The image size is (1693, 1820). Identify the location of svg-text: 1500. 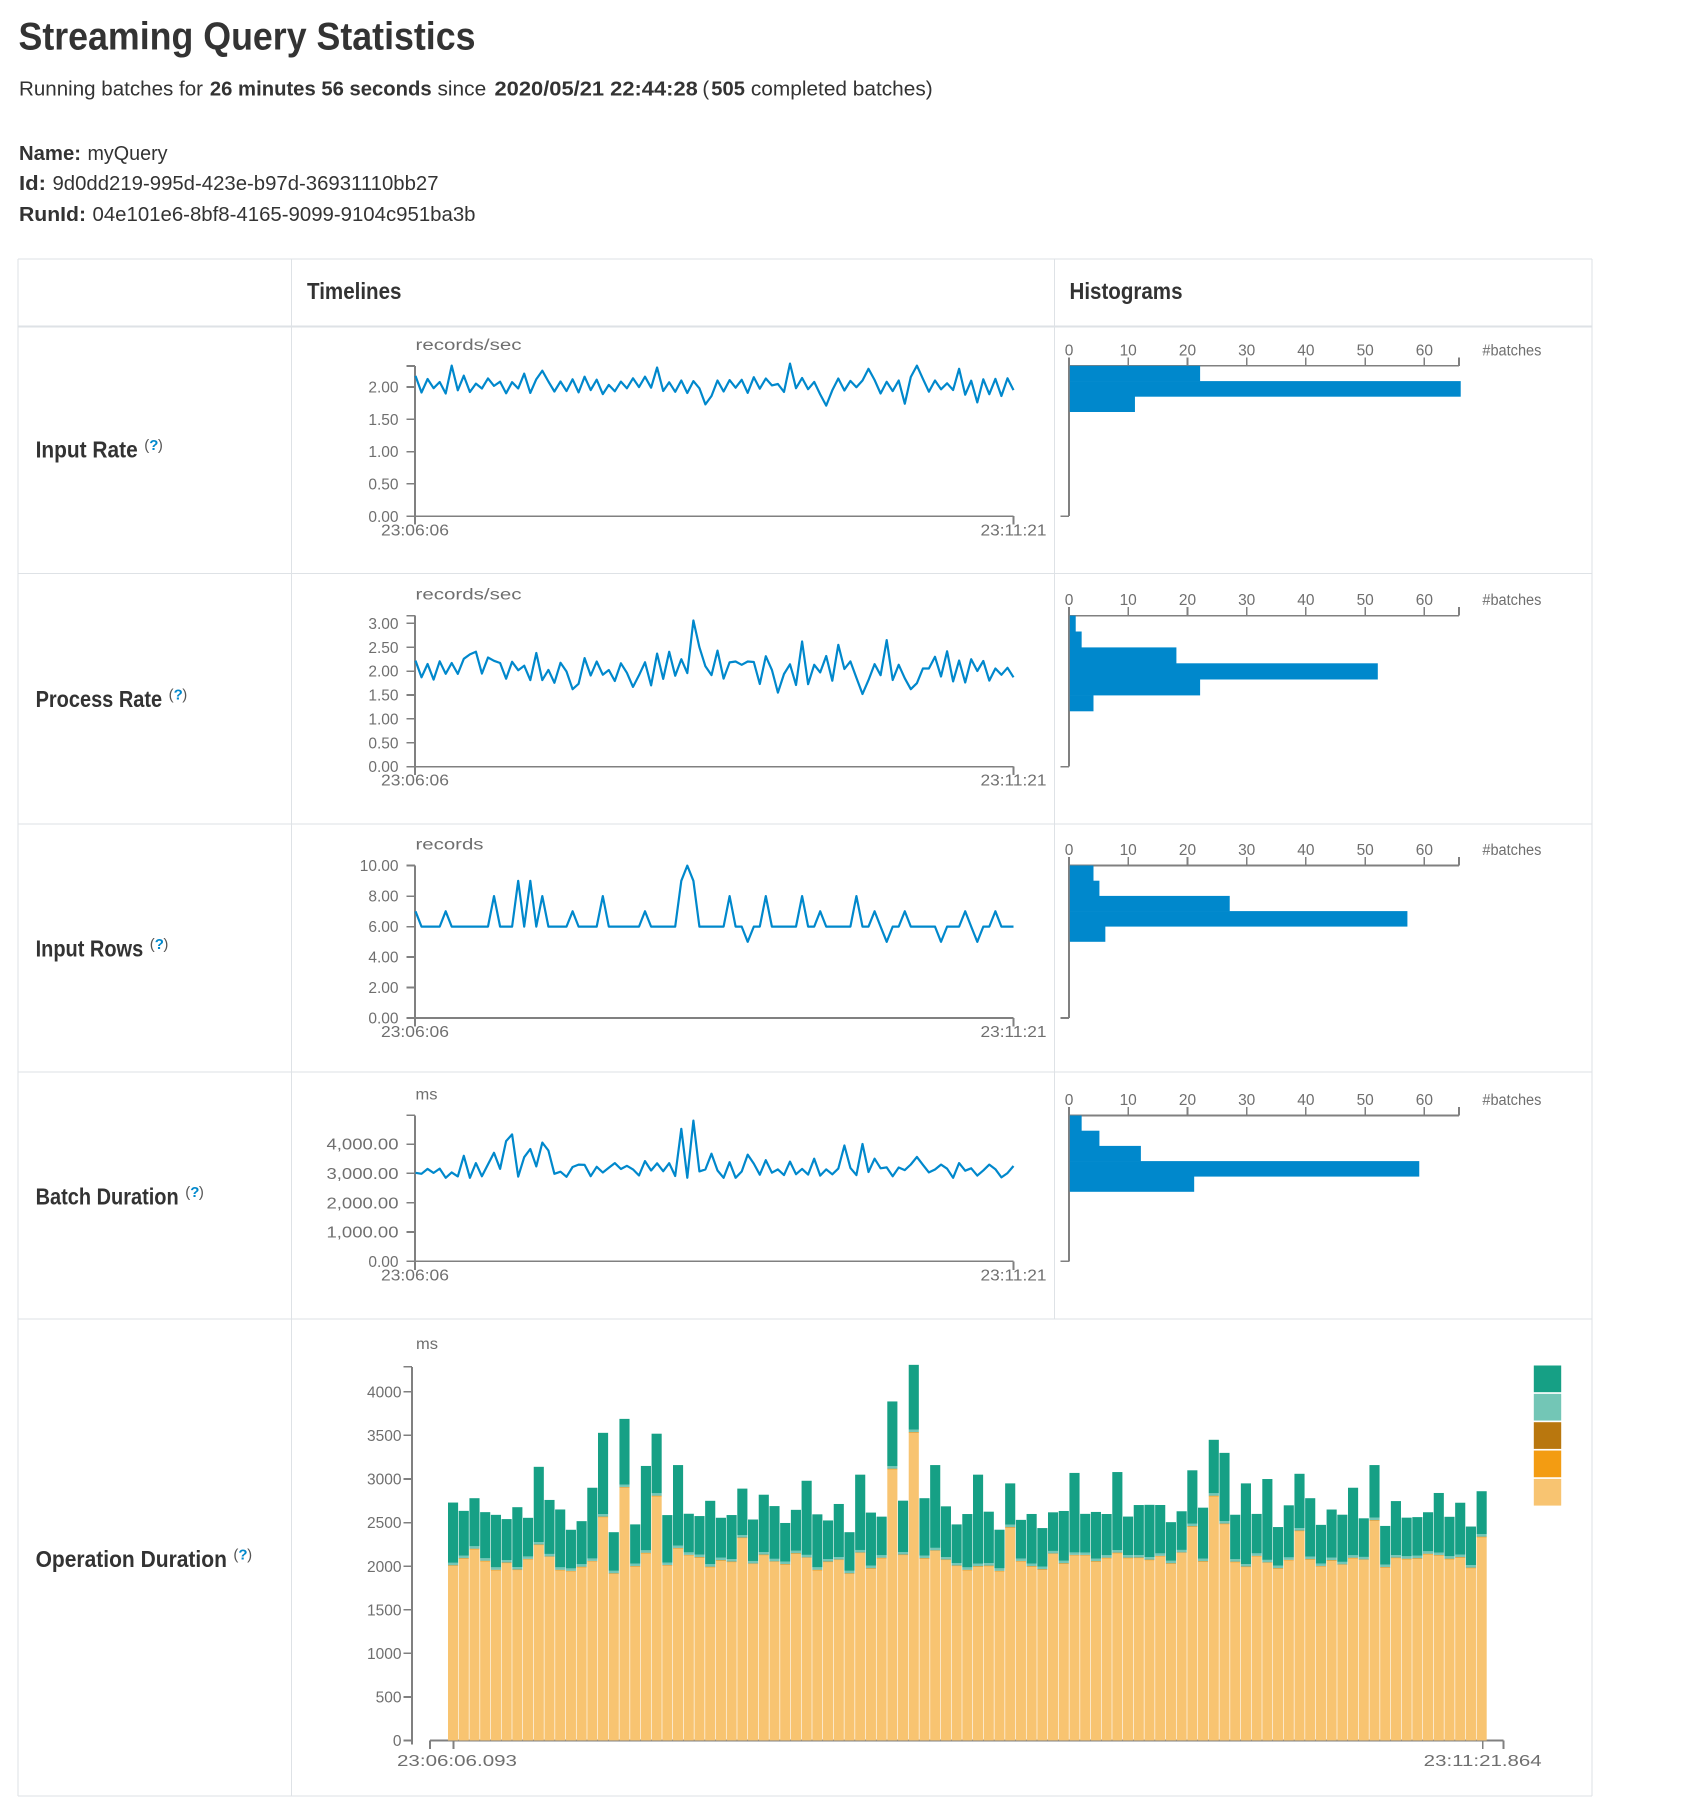
(384, 1610).